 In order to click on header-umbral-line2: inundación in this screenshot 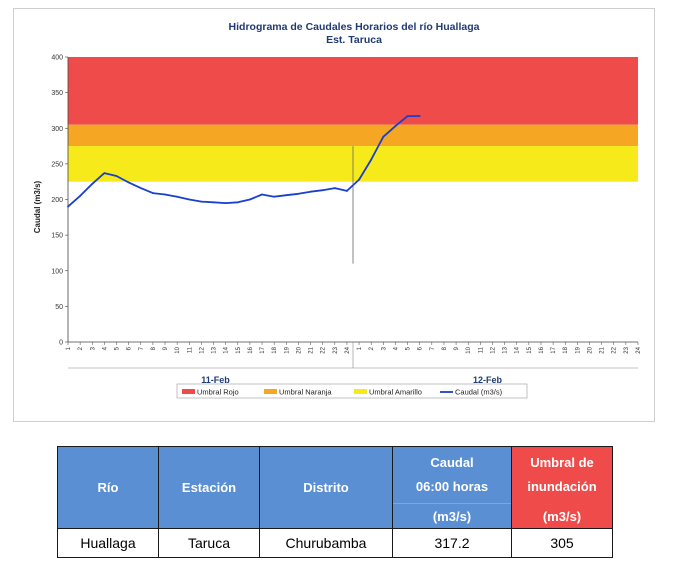, I will do `click(562, 486)`.